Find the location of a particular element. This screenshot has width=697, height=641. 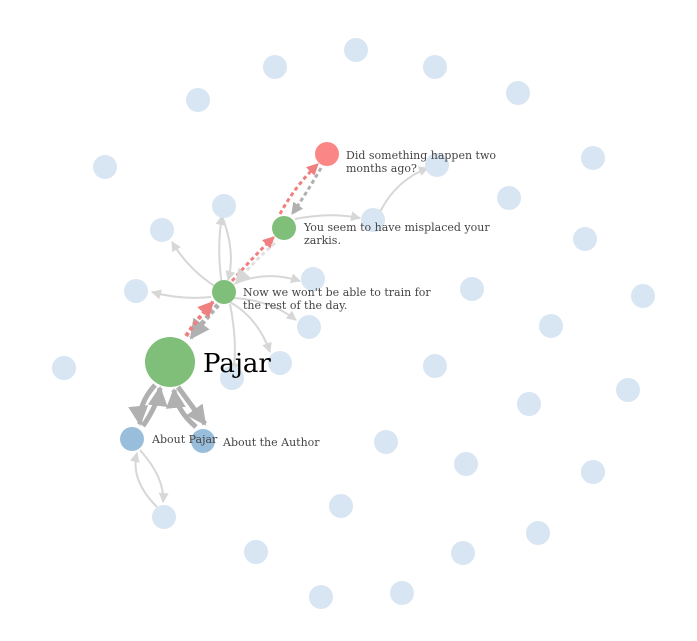

node-about-pajar is located at coordinates (132, 439).